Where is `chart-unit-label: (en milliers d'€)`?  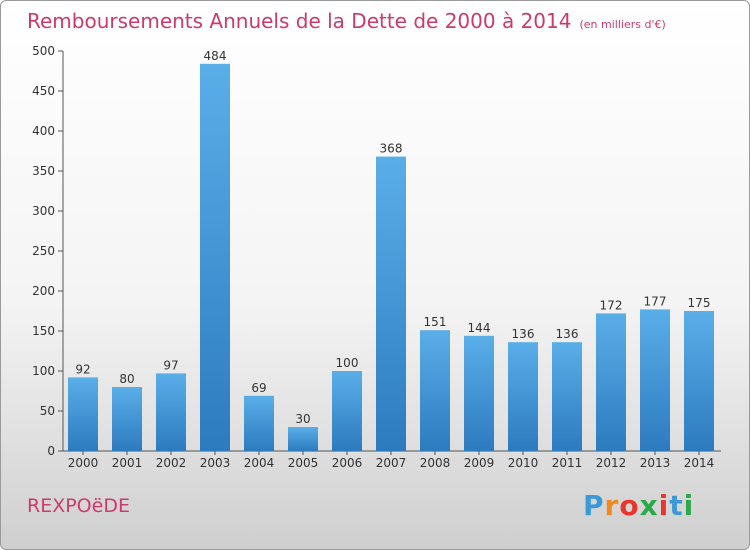 chart-unit-label: (en milliers d'€) is located at coordinates (622, 24).